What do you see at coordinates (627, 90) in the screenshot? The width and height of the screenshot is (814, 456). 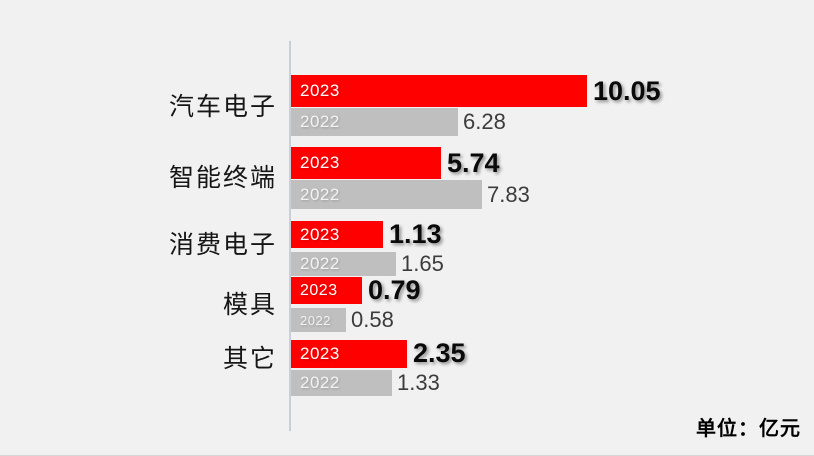 I see `bar-value-label: 10.05` at bounding box center [627, 90].